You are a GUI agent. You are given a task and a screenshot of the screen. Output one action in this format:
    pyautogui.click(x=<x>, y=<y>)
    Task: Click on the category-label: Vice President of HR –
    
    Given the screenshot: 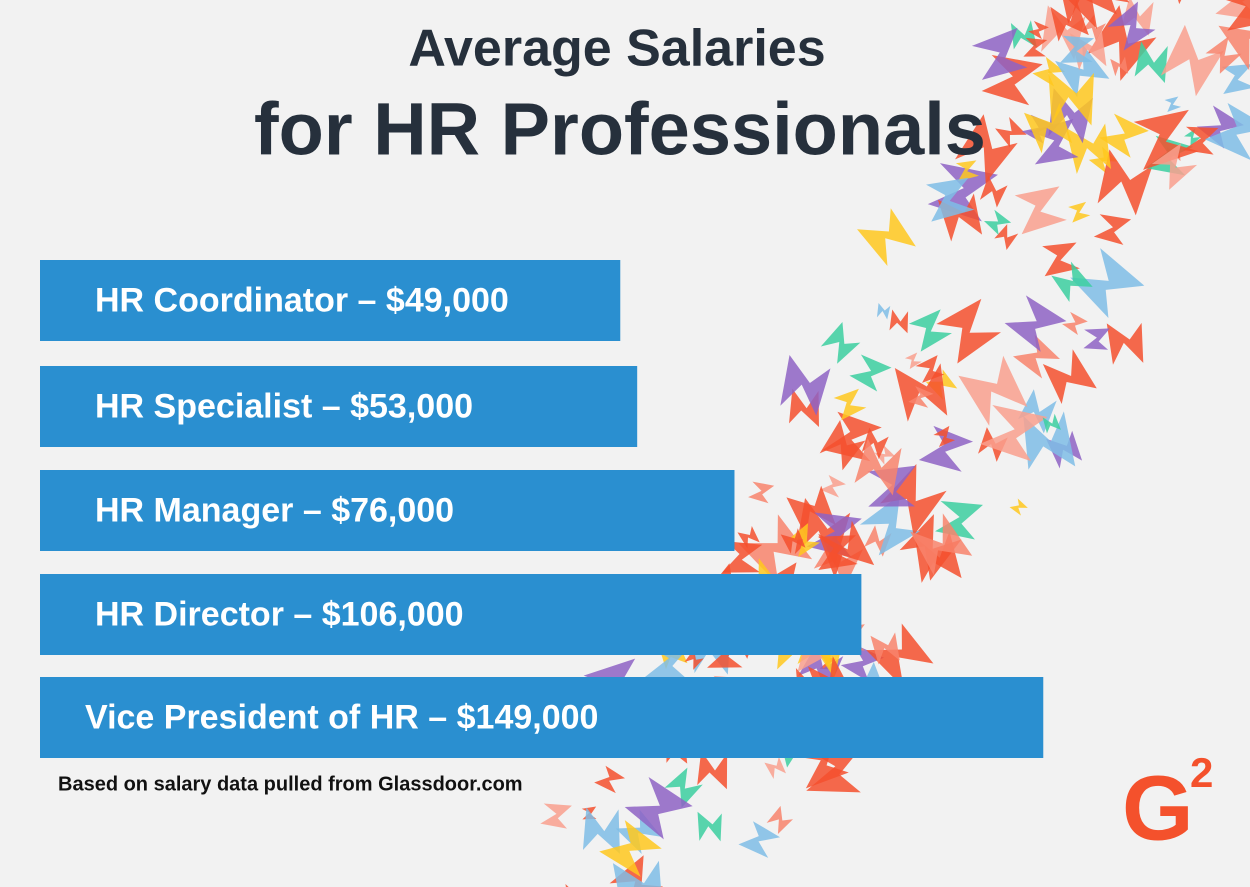 What is the action you would take?
    pyautogui.click(x=266, y=717)
    